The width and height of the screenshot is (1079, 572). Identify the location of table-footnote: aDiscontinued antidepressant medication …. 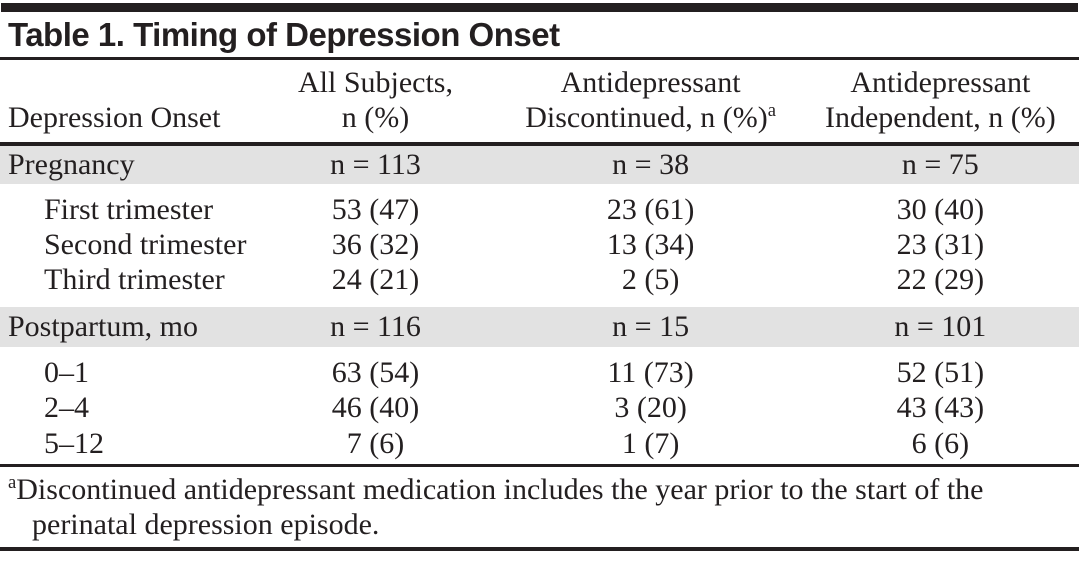
(539, 507).